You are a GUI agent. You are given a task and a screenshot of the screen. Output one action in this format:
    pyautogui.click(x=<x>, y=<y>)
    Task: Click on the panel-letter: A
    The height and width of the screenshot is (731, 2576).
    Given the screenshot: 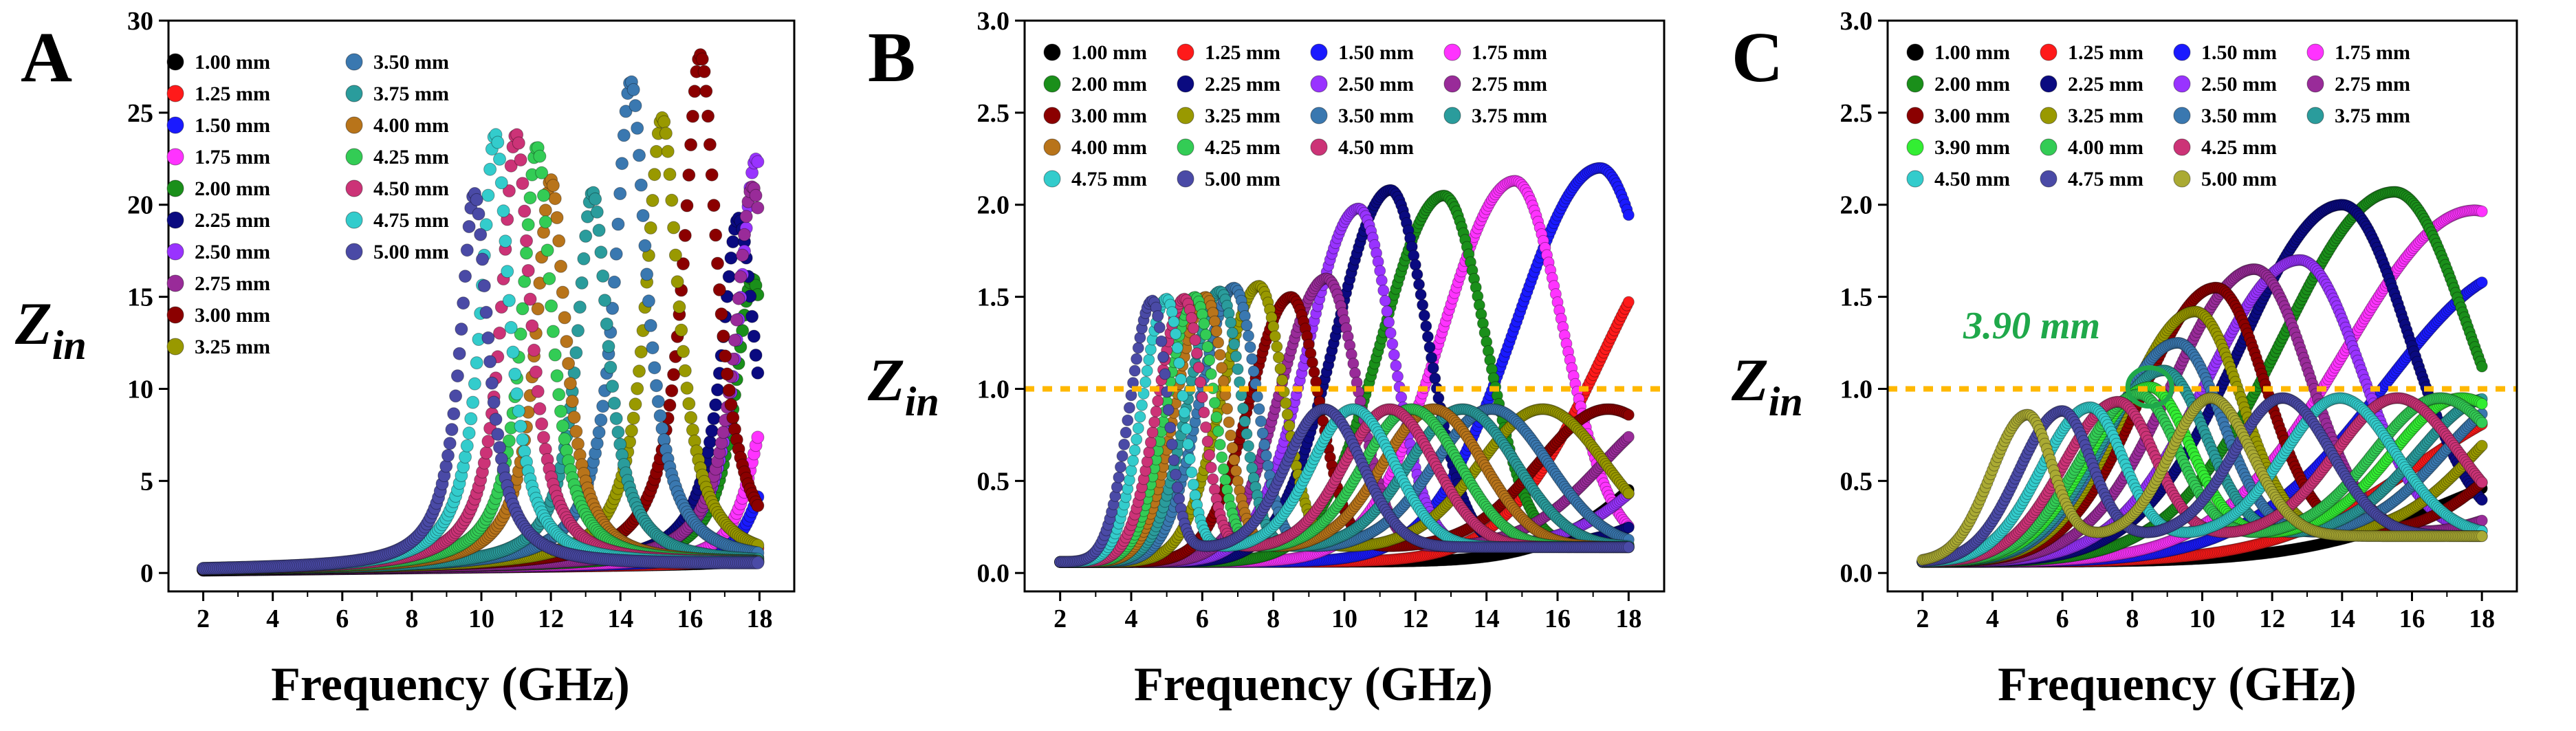 What is the action you would take?
    pyautogui.click(x=46, y=57)
    